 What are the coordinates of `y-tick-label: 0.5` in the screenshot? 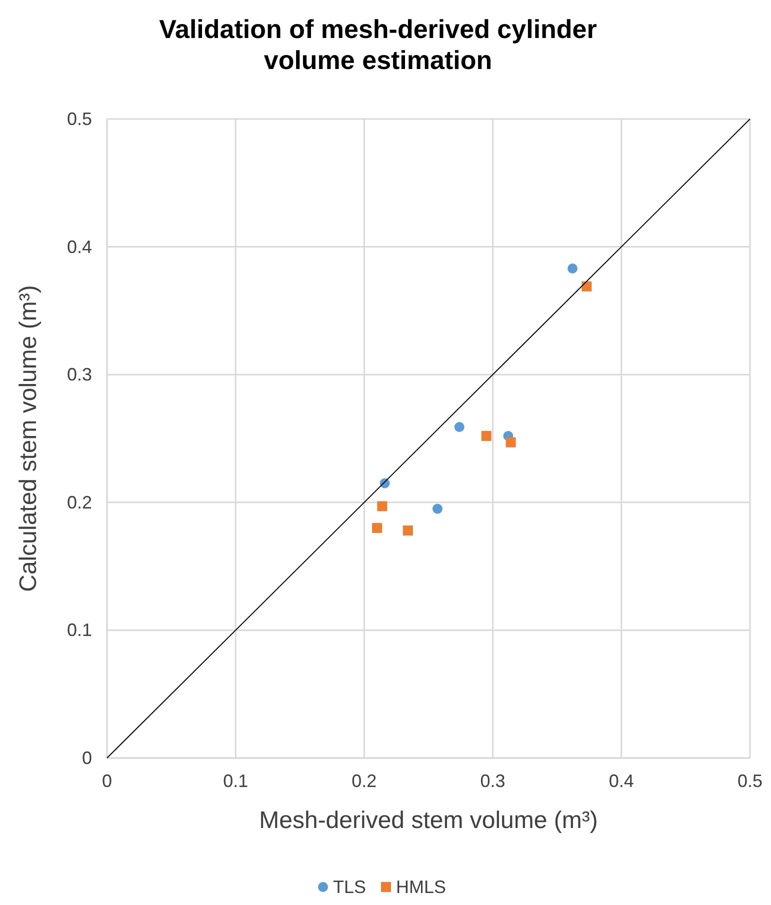 It's located at (79, 119).